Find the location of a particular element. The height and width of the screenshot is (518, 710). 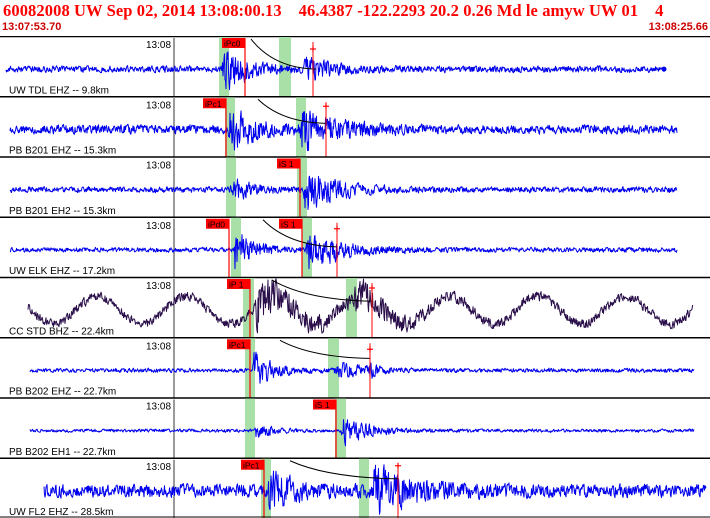

phase-pick-label: iP 1 is located at coordinates (236, 285).